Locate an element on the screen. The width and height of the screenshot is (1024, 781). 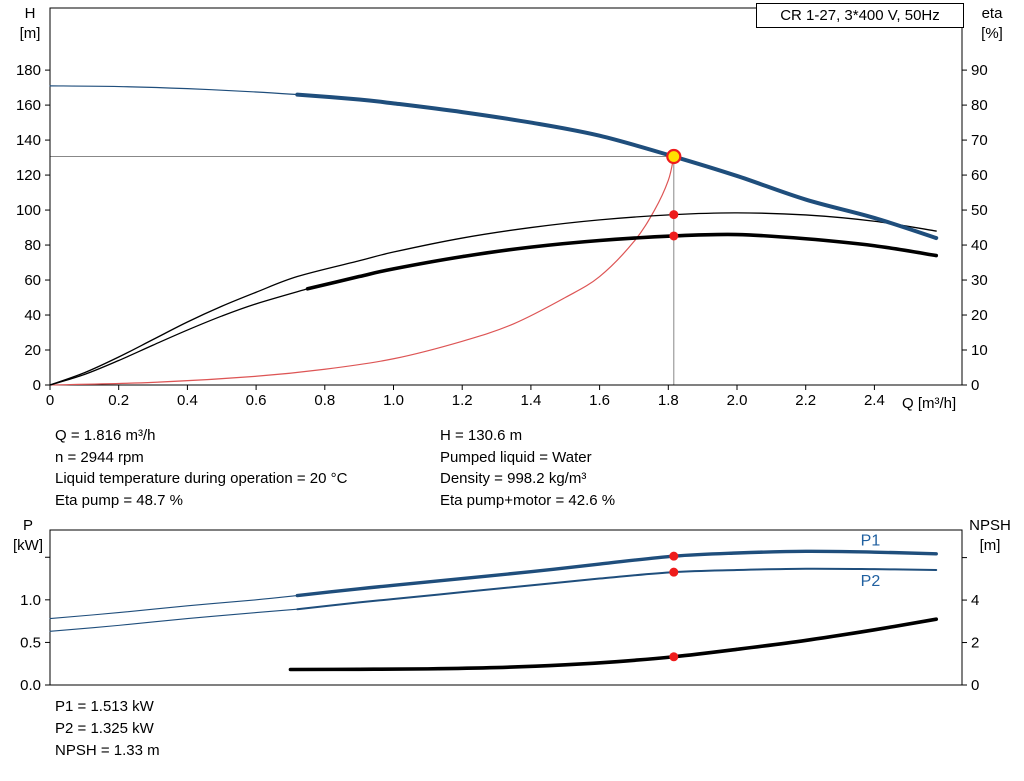
y-left-tick-label: 180 is located at coordinates (28, 70).